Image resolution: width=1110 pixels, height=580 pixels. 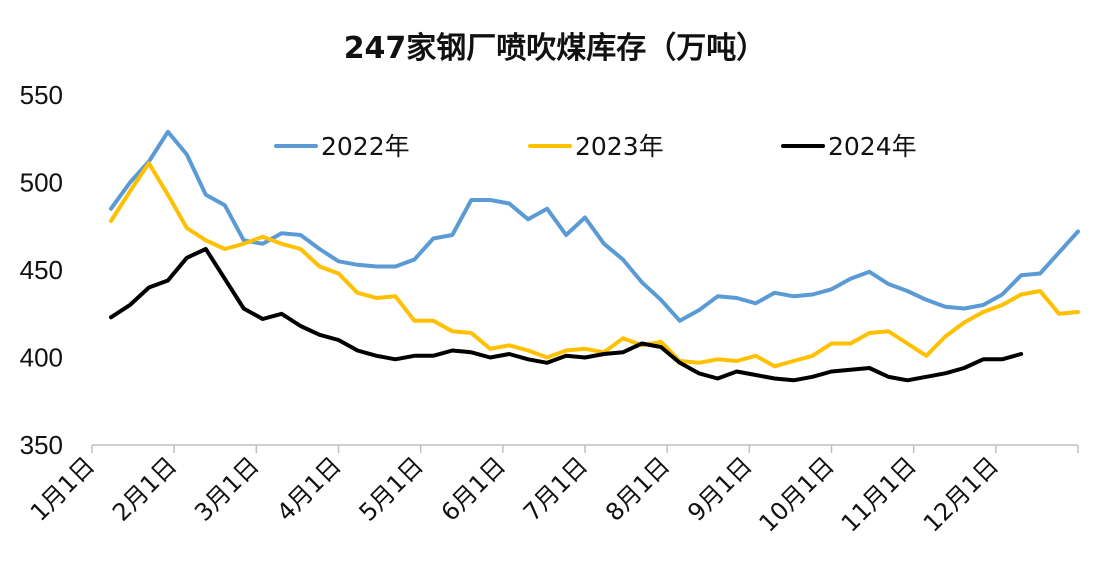 I want to click on x-tick-label: 7月1日, so click(x=555, y=488).